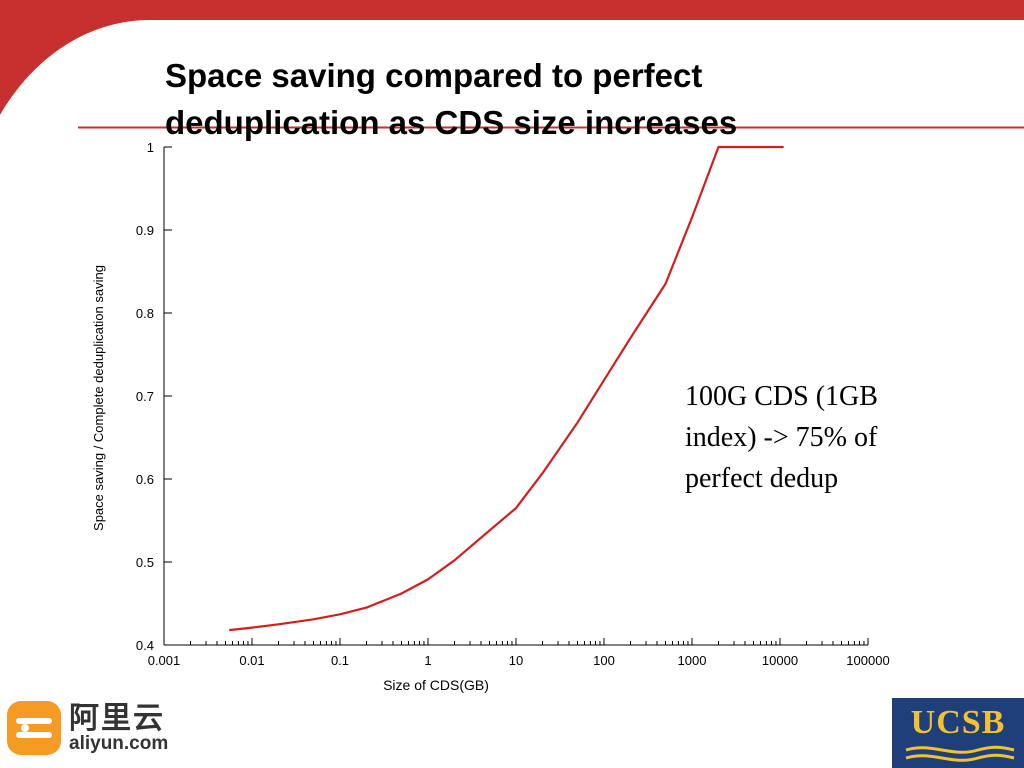 Image resolution: width=1024 pixels, height=768 pixels. I want to click on x-tick-label: 0.01, so click(251, 660).